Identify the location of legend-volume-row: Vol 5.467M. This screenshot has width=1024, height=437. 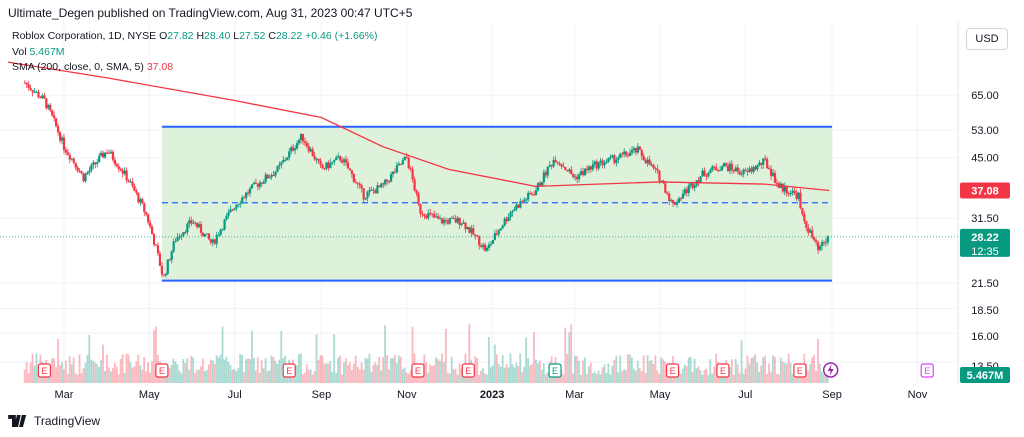
(38, 52).